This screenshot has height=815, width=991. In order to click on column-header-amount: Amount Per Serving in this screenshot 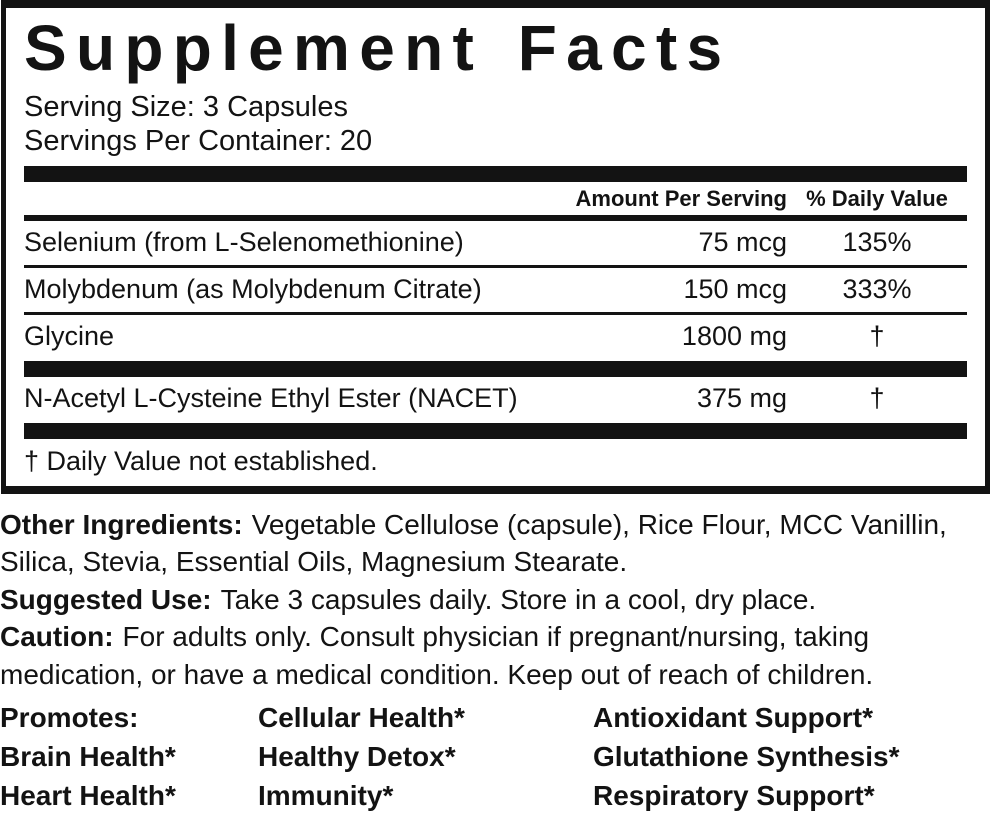, I will do `click(681, 198)`.